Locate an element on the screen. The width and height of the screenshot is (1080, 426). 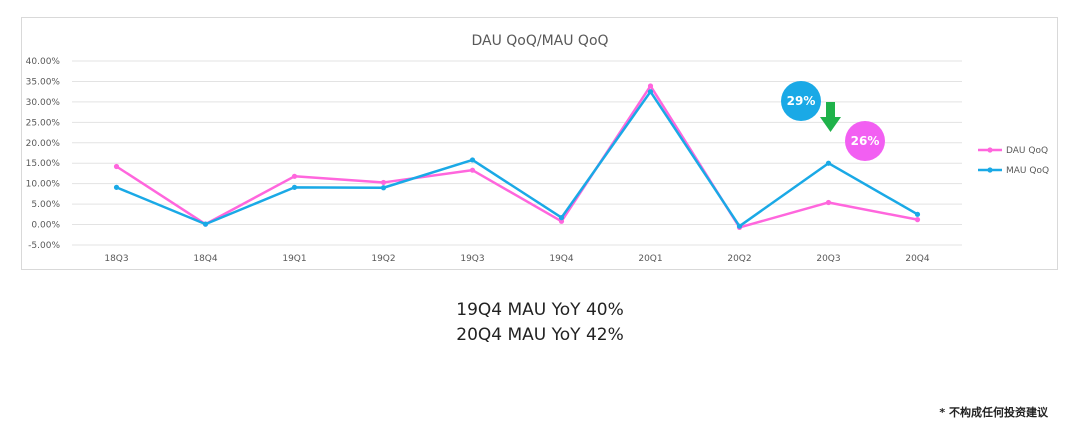
y-tick-label: 35.00% is located at coordinates (43, 82).